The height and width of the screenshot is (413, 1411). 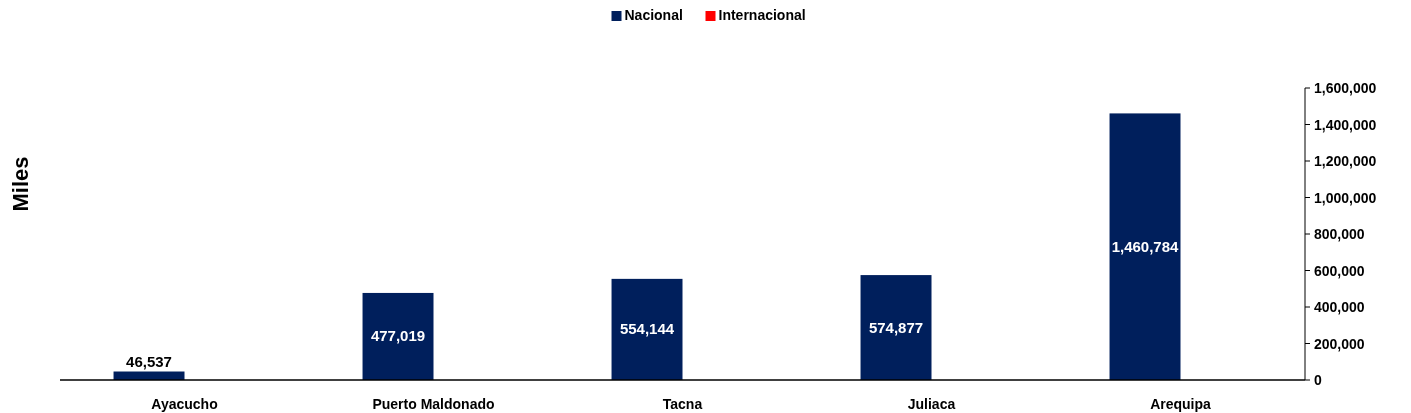 What do you see at coordinates (20, 184) in the screenshot?
I see `y-axis-title: Miles` at bounding box center [20, 184].